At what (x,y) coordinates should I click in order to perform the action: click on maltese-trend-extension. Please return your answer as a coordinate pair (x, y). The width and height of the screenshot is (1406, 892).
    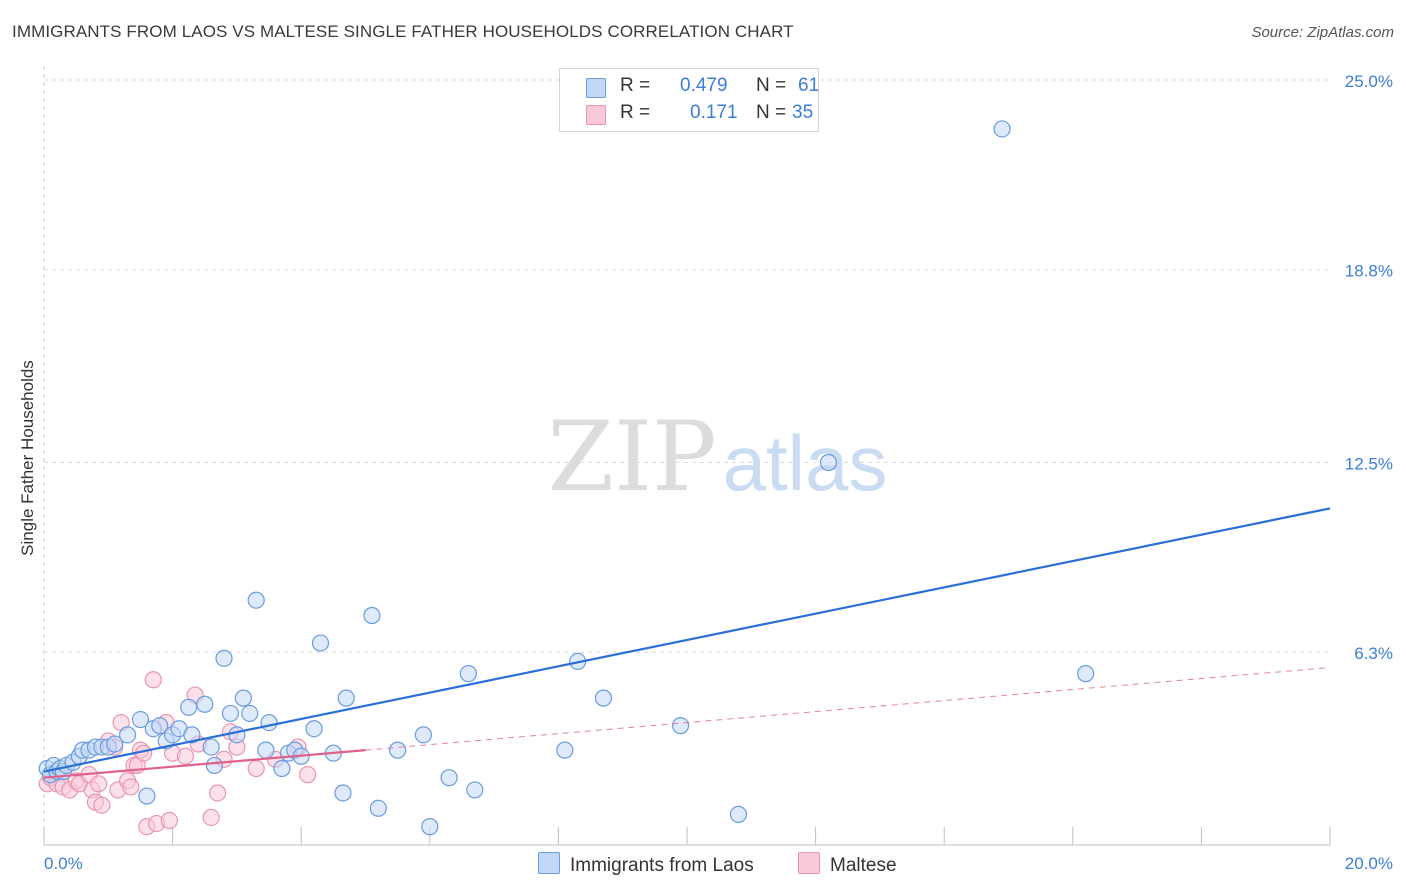
    Looking at the image, I should click on (848, 709).